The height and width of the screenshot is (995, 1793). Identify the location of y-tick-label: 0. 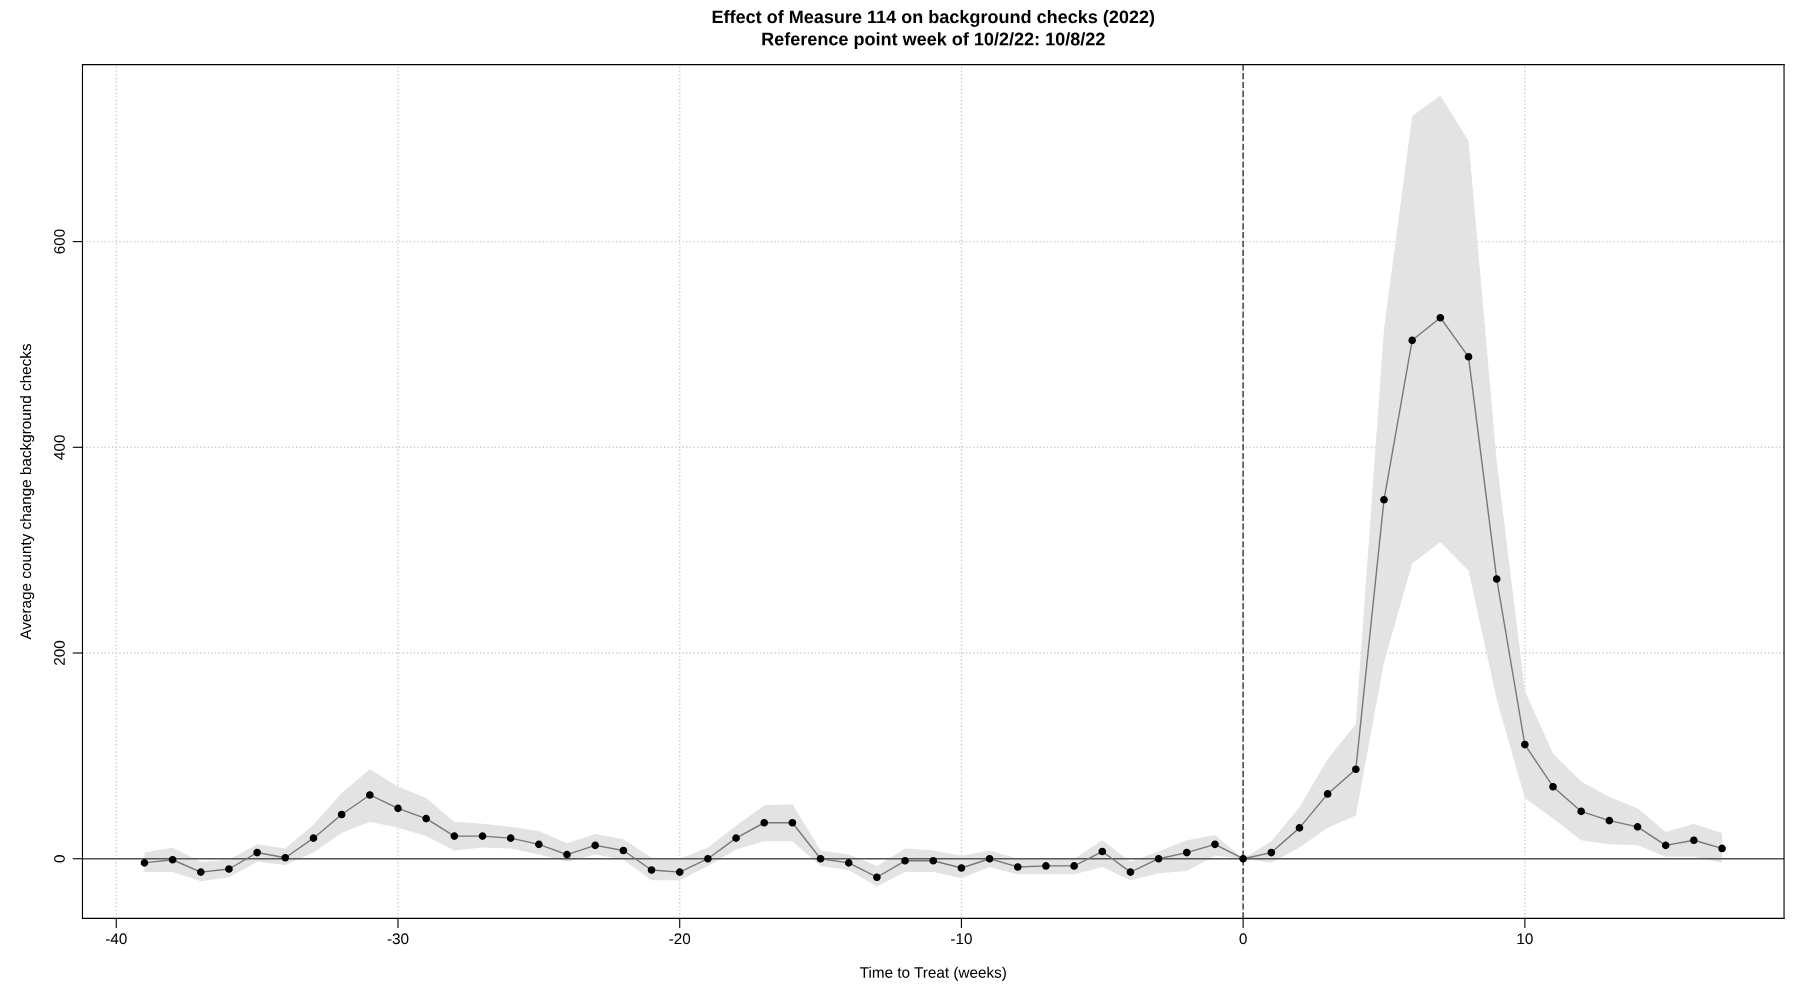
(59, 859).